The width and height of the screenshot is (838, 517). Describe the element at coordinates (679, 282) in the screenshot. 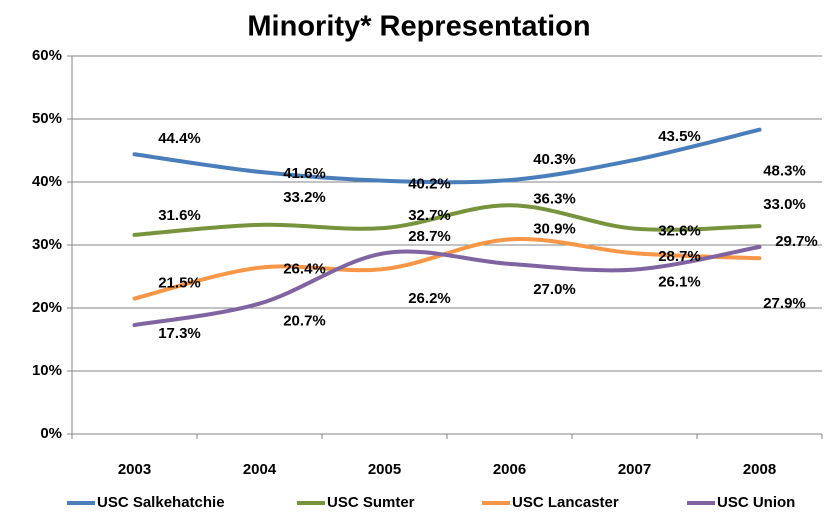

I see `data-label: 26.1%` at that location.